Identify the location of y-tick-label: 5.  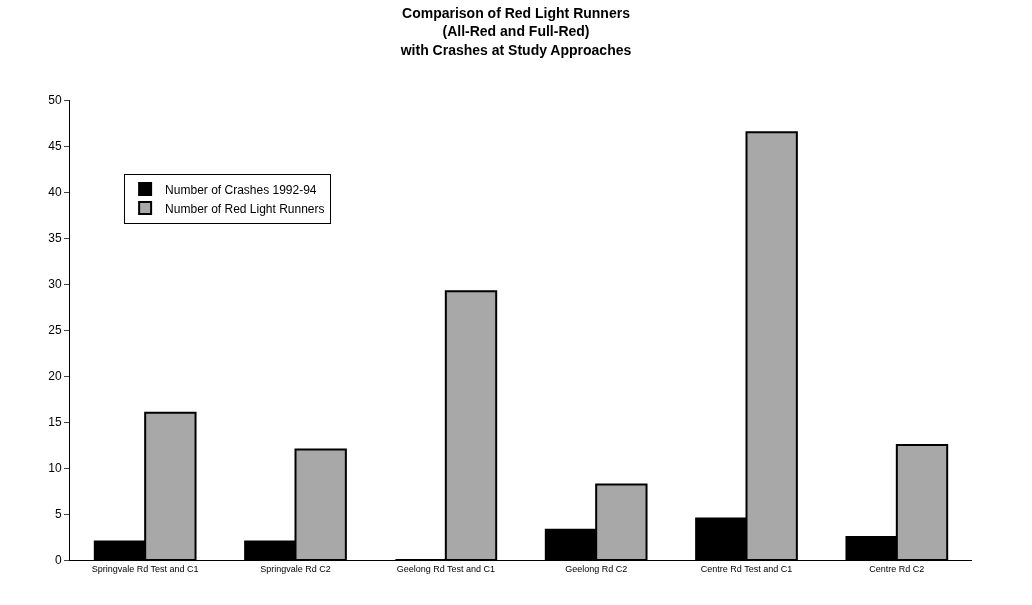
(58, 514).